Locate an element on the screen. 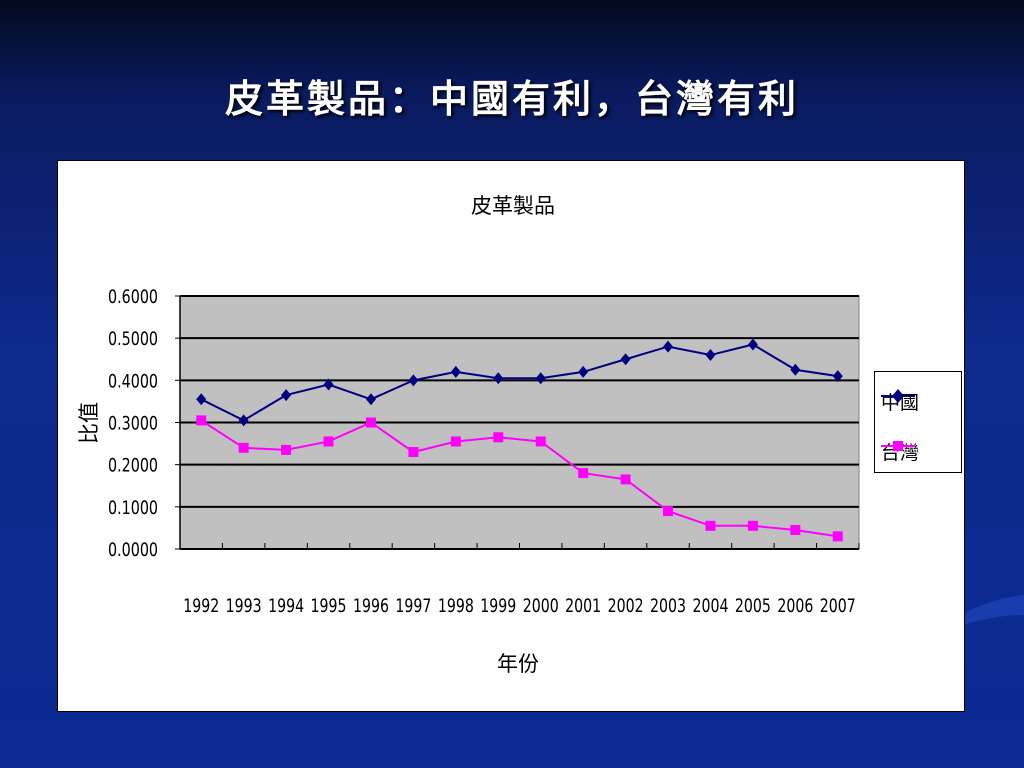  x-tick-label: 2002 is located at coordinates (626, 606).